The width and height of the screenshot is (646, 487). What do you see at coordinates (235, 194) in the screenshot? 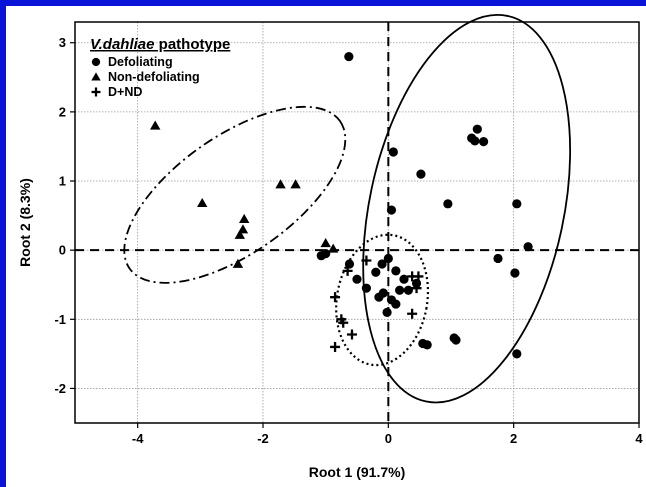
I see `ellipse-non-defoliating` at bounding box center [235, 194].